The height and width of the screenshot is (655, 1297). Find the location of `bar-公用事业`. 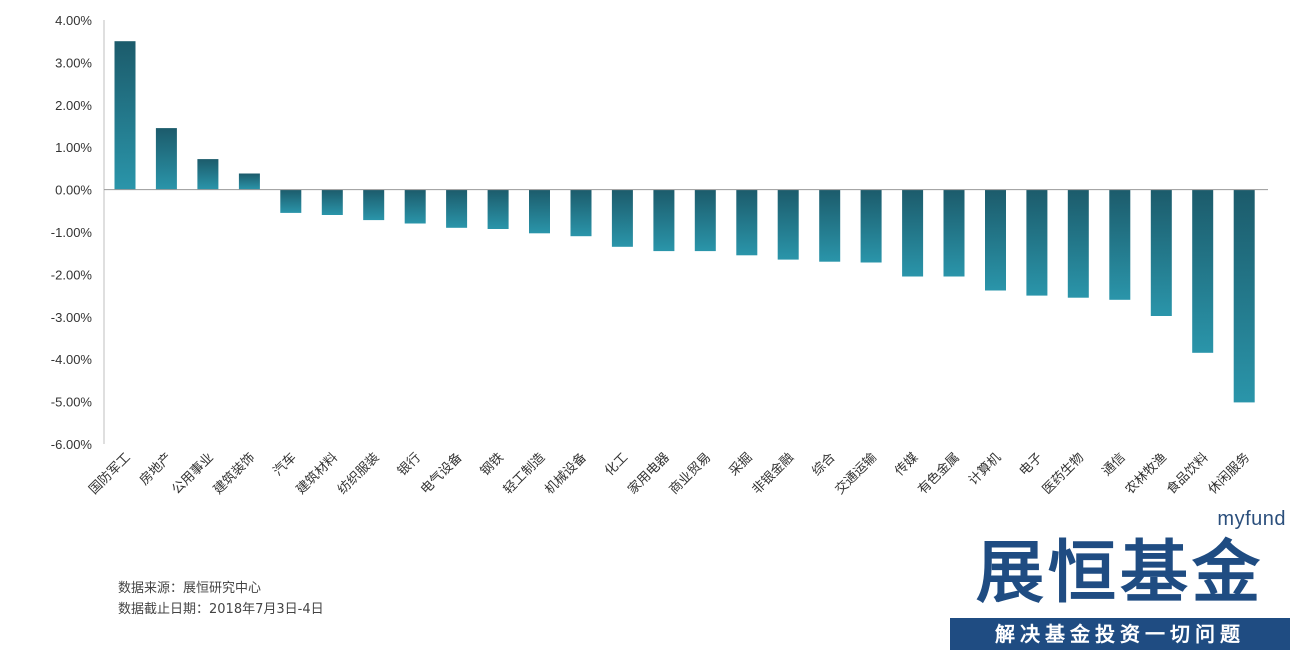

bar-公用事业 is located at coordinates (208, 174).